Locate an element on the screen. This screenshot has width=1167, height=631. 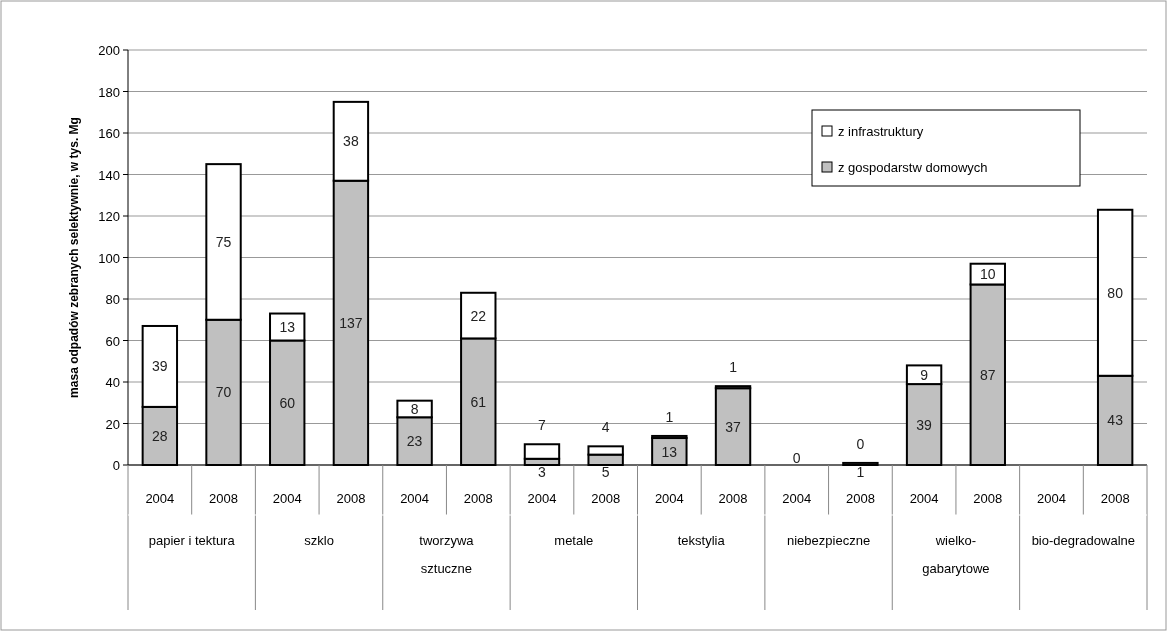
y-axis-title: masa odpadów zebranych selektywnie, w tys. Mg is located at coordinates (74, 257).